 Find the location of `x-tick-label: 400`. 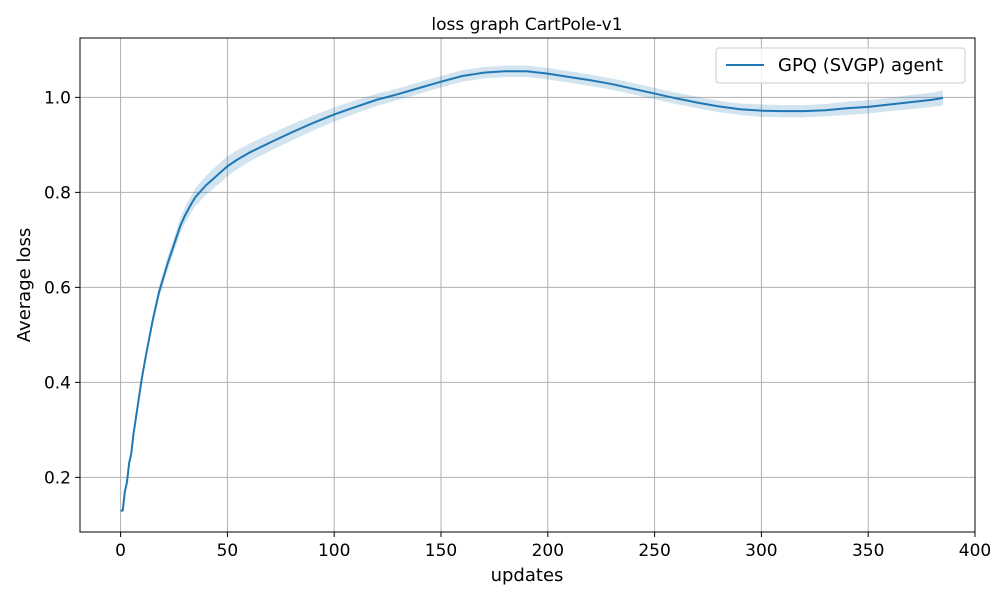

x-tick-label: 400 is located at coordinates (975, 551).